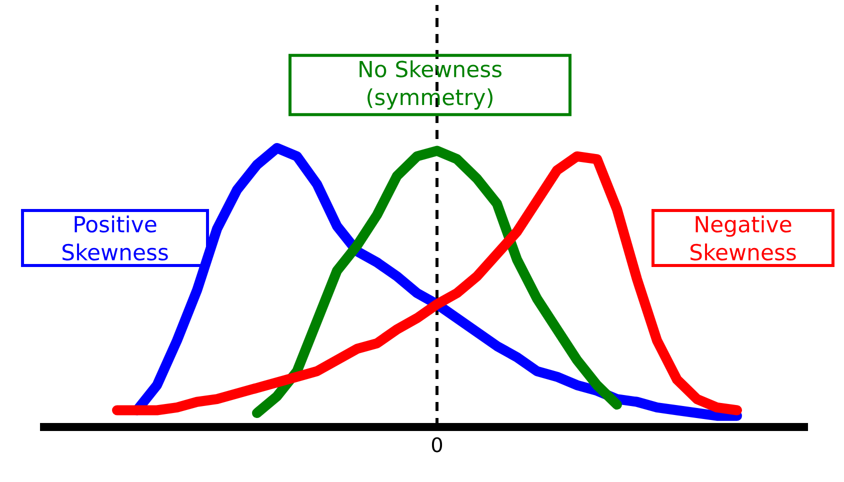 This screenshot has height=482, width=844. What do you see at coordinates (437, 444) in the screenshot?
I see `text: 0` at bounding box center [437, 444].